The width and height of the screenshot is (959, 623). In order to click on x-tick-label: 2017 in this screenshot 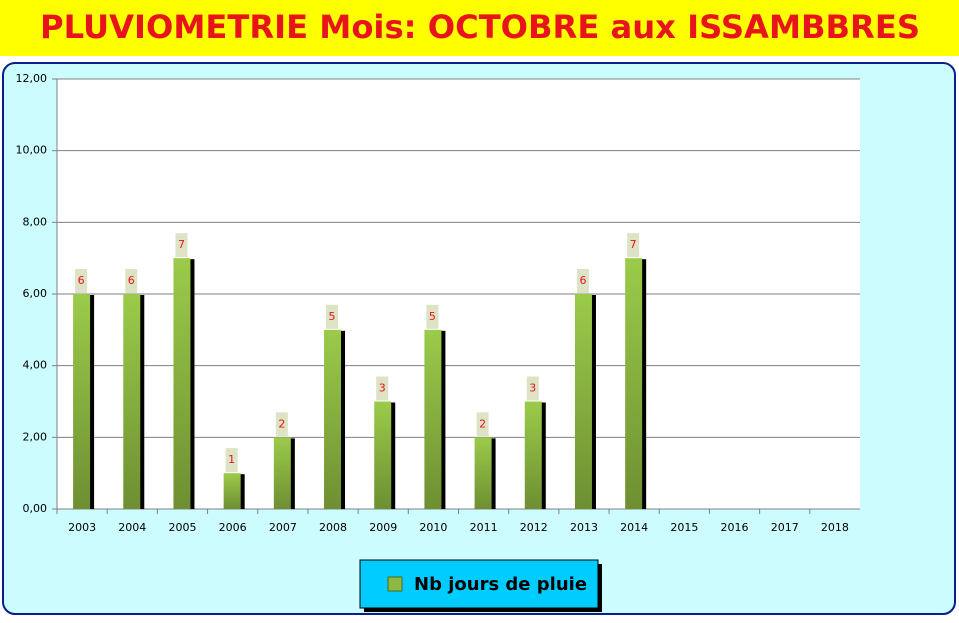, I will do `click(785, 527)`.